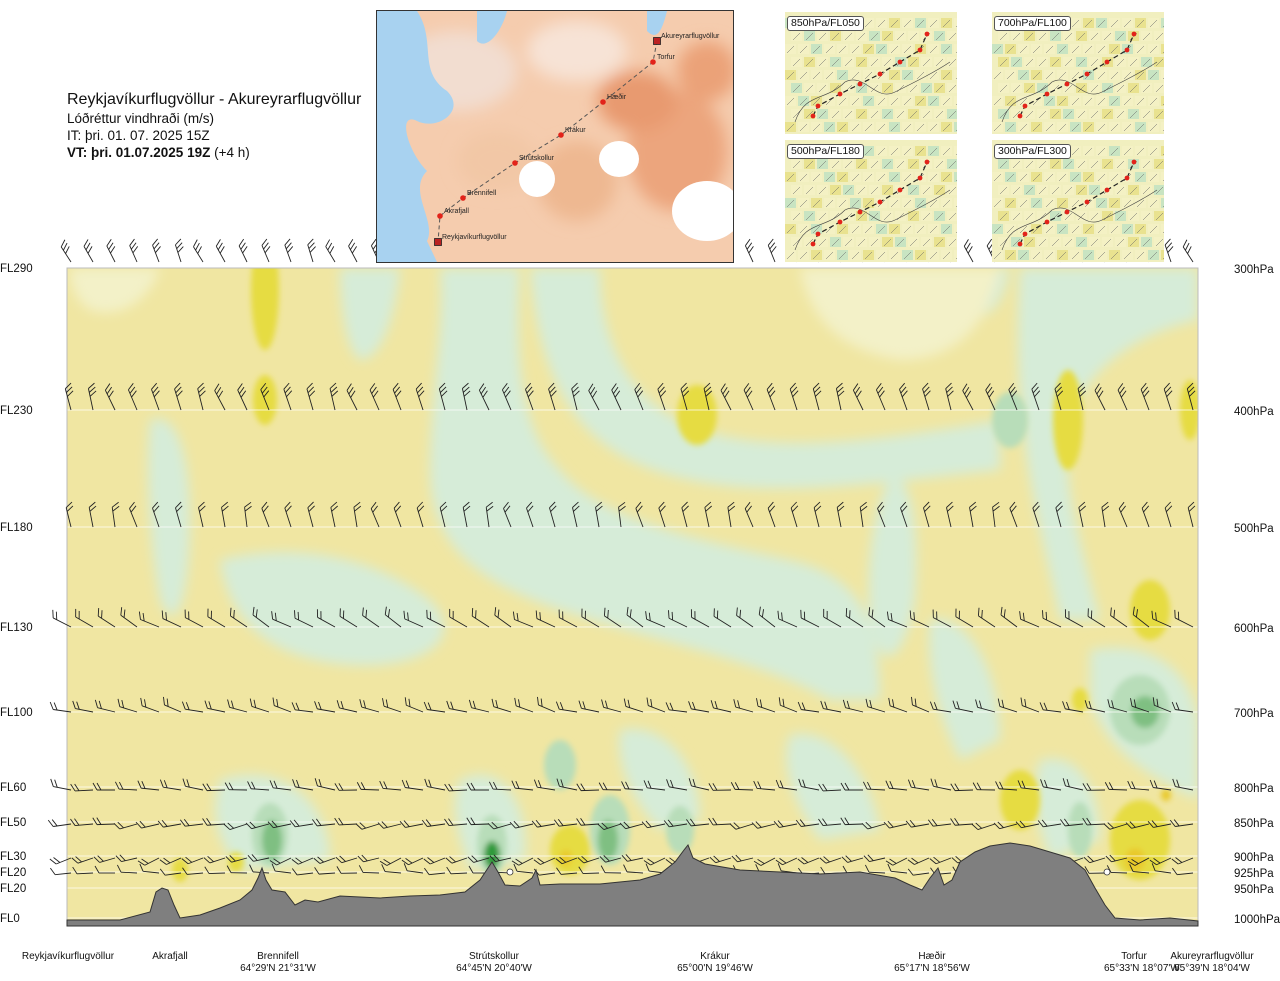 Image resolution: width=1280 pixels, height=981 pixels. I want to click on mini-route-point, so click(1087, 74).